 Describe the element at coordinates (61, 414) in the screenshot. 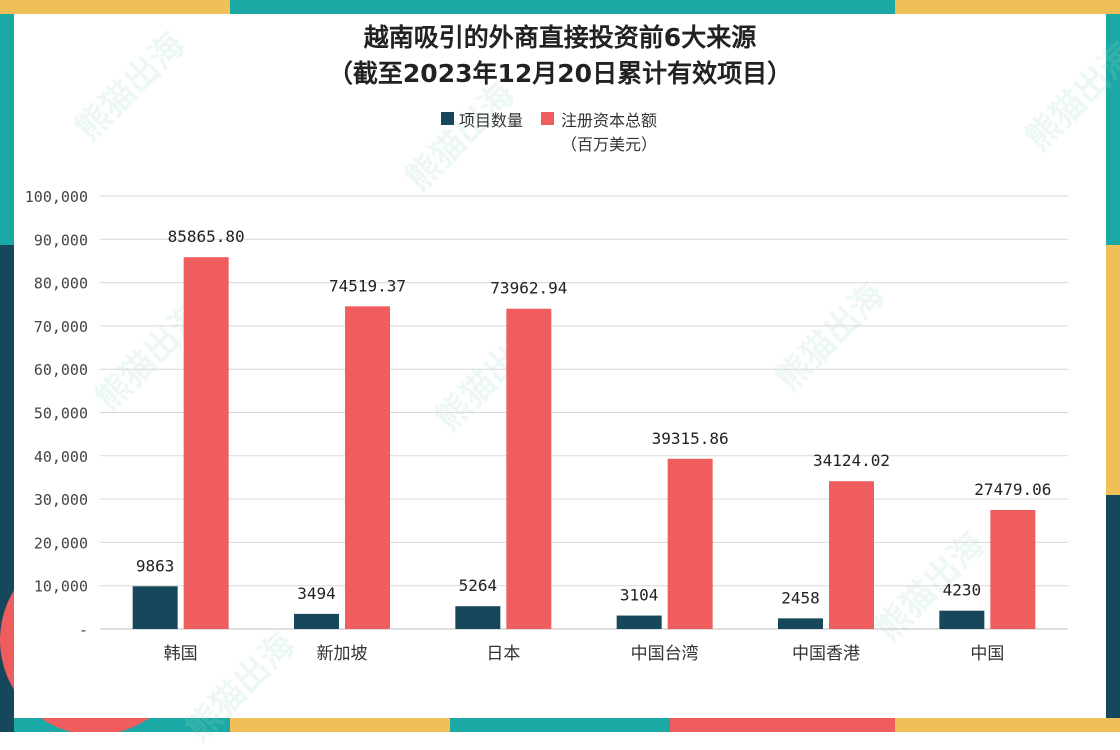

I see `y-tick-label: 50,000` at that location.